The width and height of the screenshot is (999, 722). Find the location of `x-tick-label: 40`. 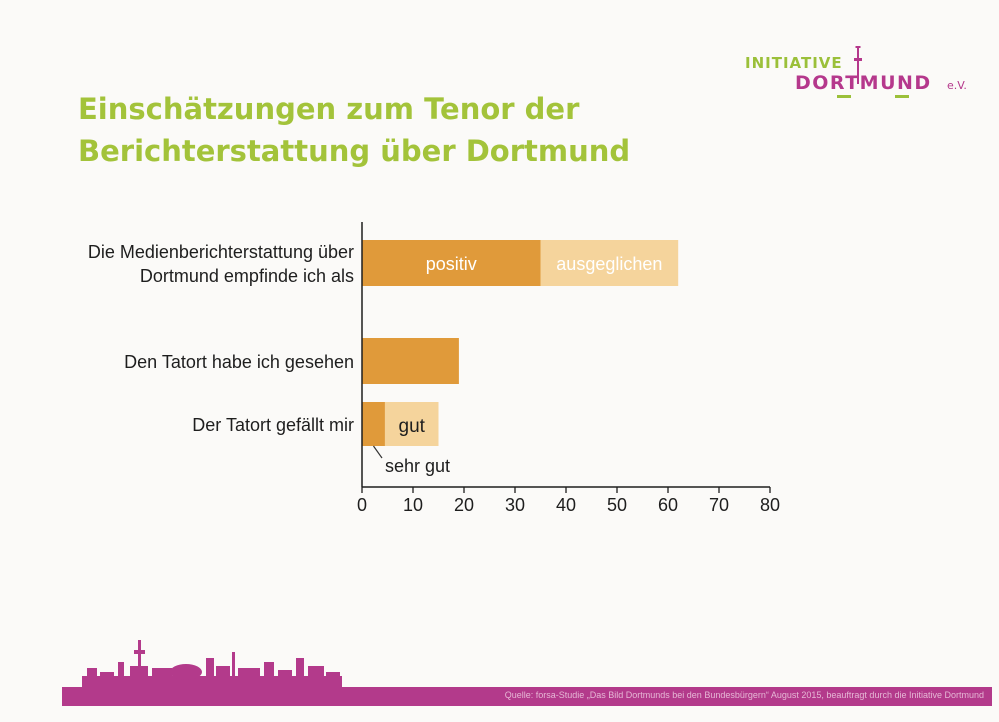

x-tick-label: 40 is located at coordinates (566, 505).